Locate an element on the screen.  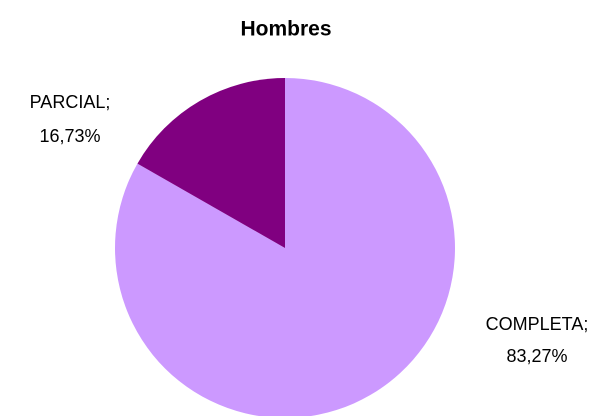
slice-category-label: COMPLETA; is located at coordinates (537, 324).